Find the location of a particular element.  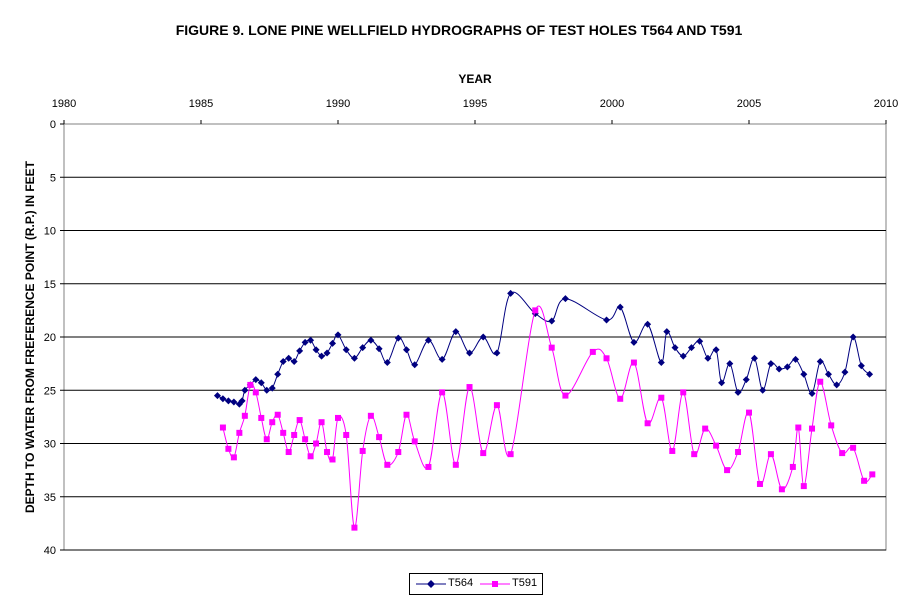

x-tick-label: 1985 is located at coordinates (201, 104).